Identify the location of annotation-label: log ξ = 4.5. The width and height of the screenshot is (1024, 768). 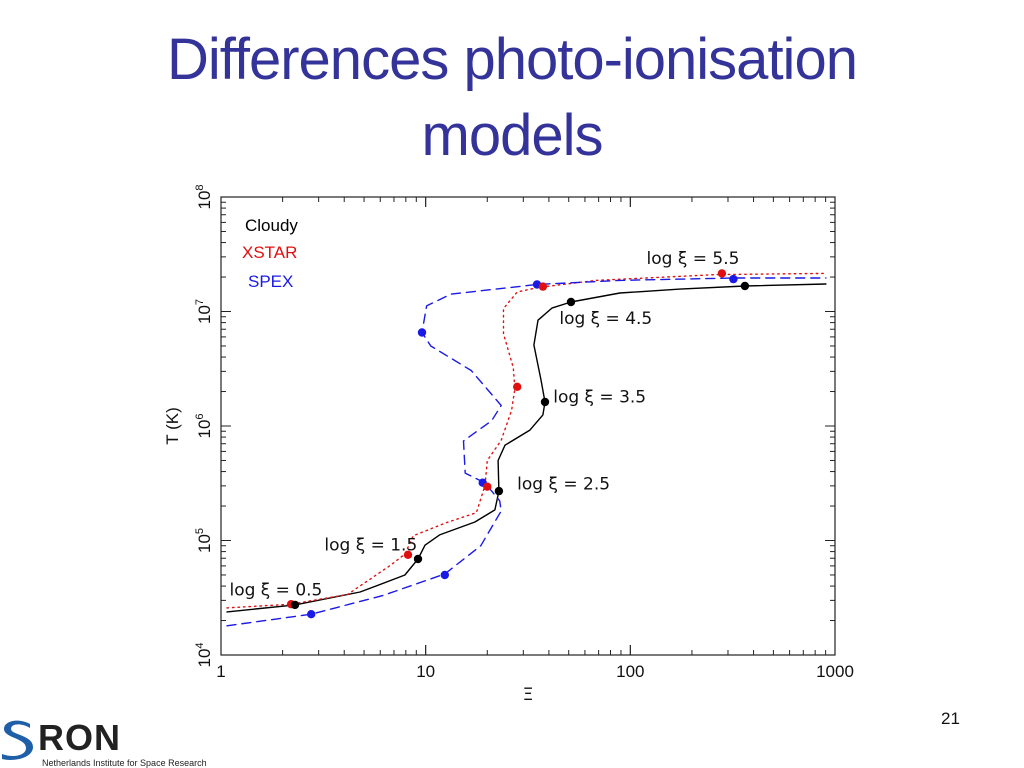
(605, 319).